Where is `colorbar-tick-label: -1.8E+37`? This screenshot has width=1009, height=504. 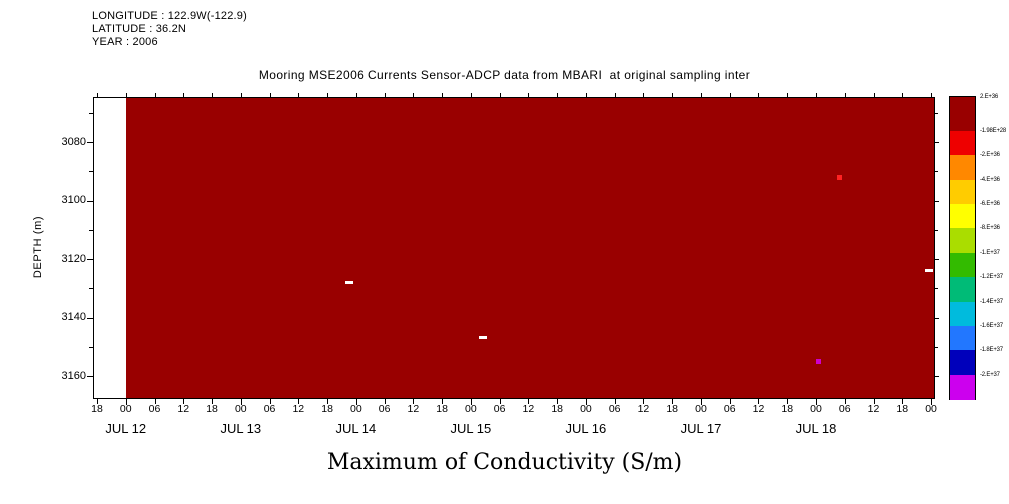 colorbar-tick-label: -1.8E+37 is located at coordinates (991, 350).